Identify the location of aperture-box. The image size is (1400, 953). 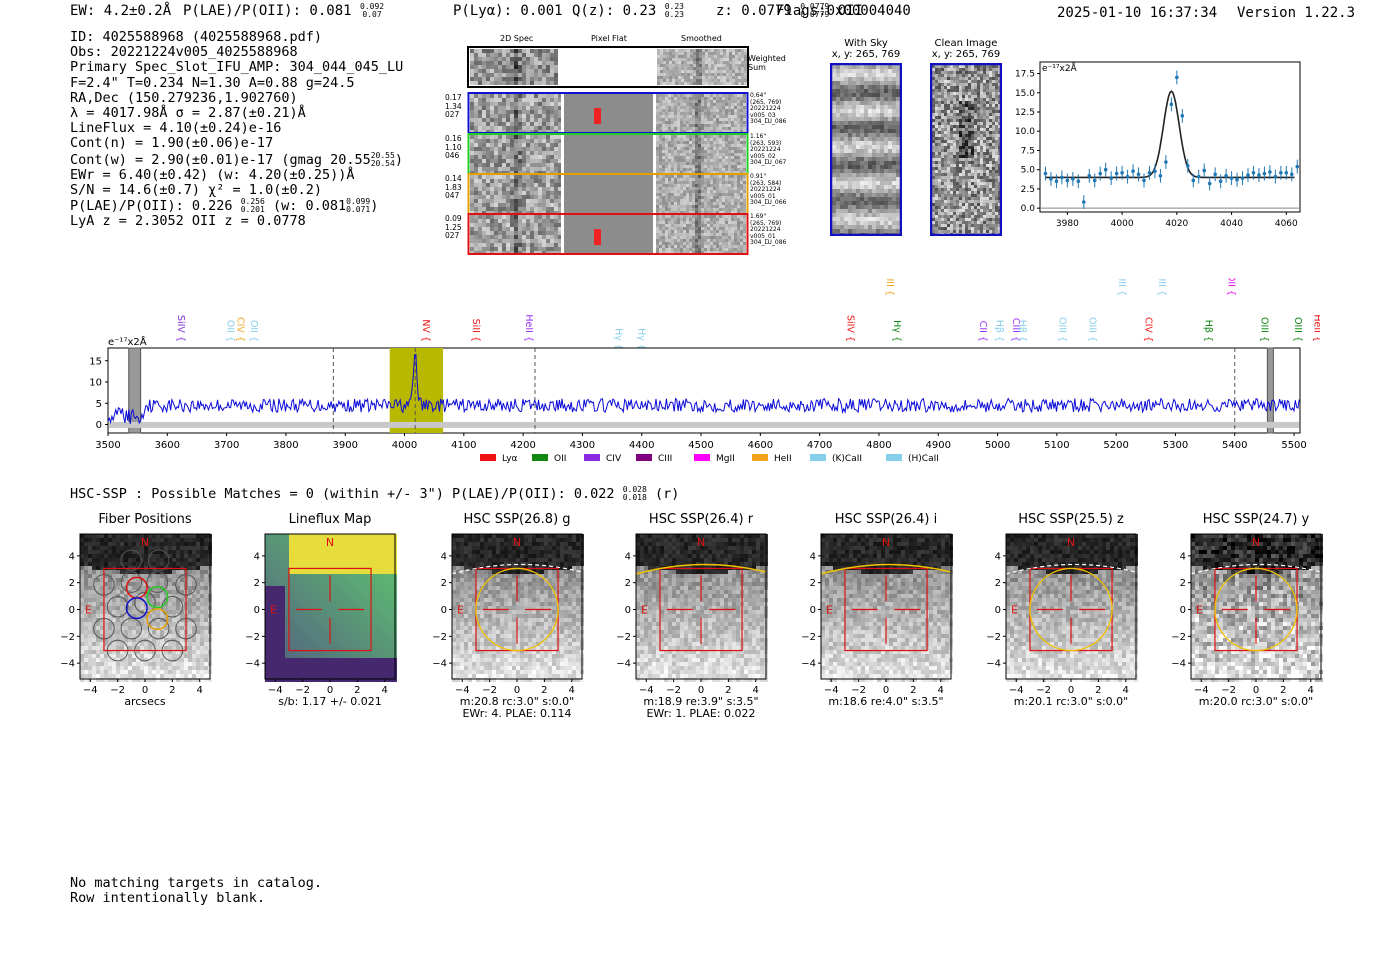
(701, 609).